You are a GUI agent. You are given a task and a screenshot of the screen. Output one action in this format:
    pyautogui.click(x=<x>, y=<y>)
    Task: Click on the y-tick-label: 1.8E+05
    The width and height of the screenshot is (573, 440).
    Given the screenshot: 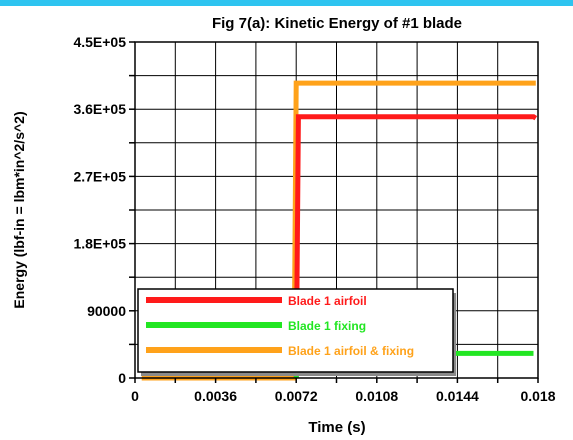 What is the action you would take?
    pyautogui.click(x=99, y=244)
    